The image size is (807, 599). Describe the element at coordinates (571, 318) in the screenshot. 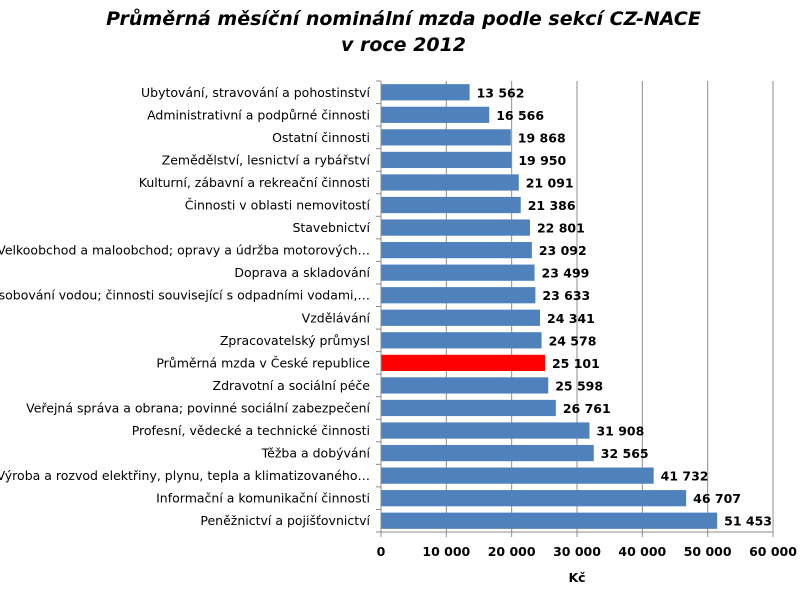

I see `data-label: 24 341` at that location.